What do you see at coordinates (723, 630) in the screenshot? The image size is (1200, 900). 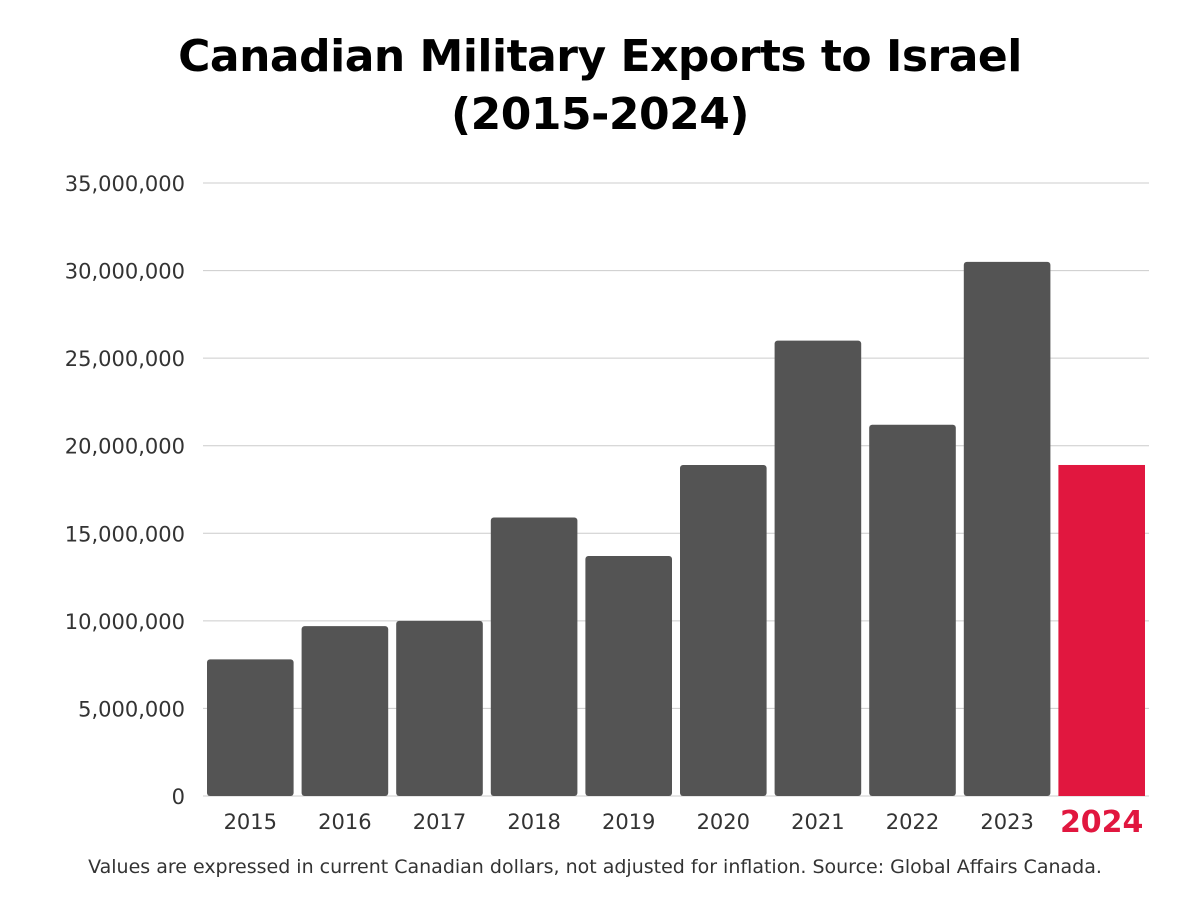 I see `bar-2020` at bounding box center [723, 630].